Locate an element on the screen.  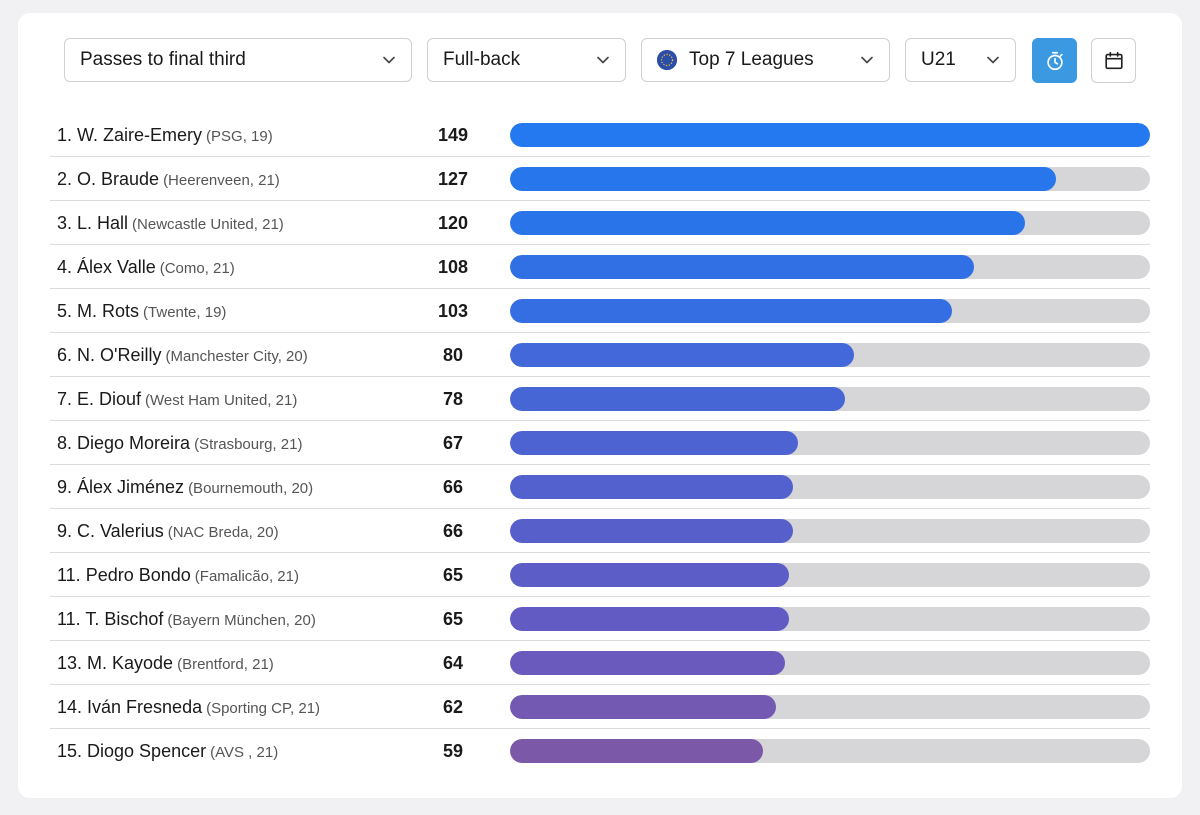
player-cell: 5. M. Rots (Twente, 19) is located at coordinates (141, 311).